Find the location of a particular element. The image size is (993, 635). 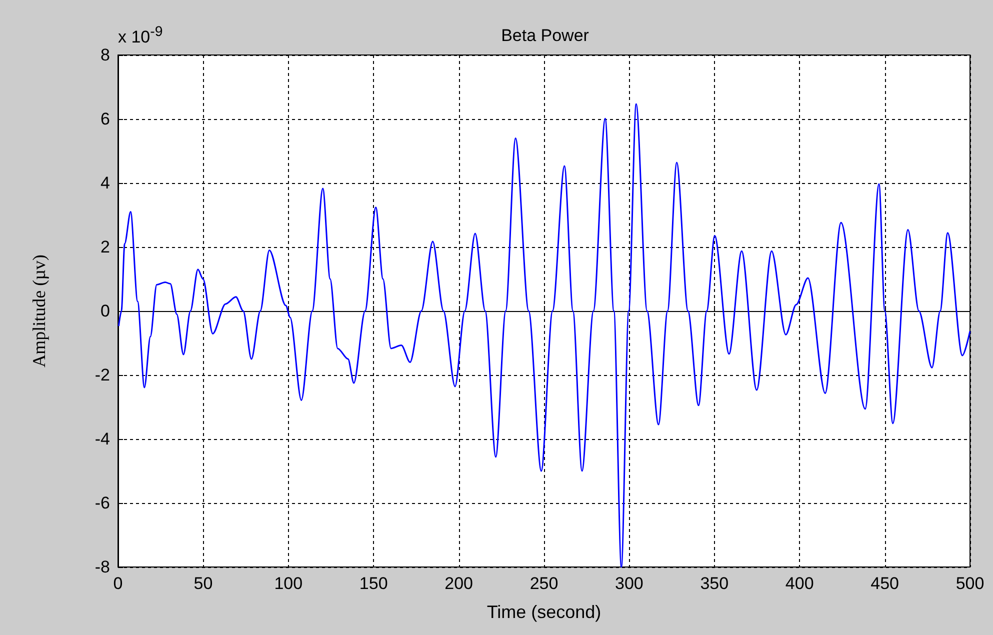

x-tick-label: 250 is located at coordinates (544, 583).